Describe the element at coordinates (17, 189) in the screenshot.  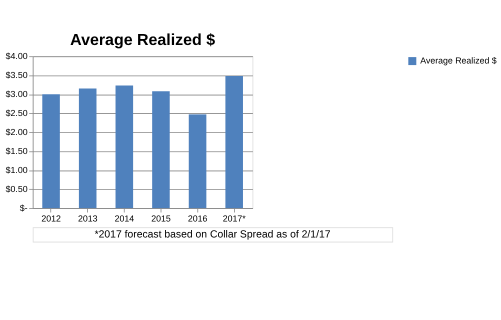
I see `y-tick-label: $0.50` at that location.